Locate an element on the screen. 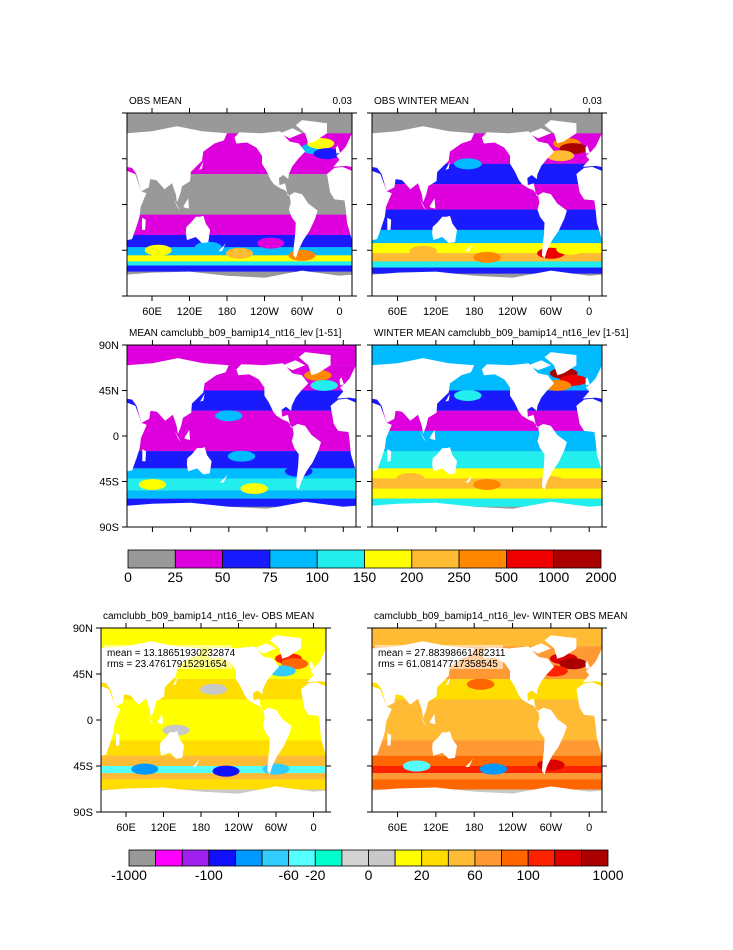 The width and height of the screenshot is (733, 950). colorbar-label: 20 is located at coordinates (422, 875).